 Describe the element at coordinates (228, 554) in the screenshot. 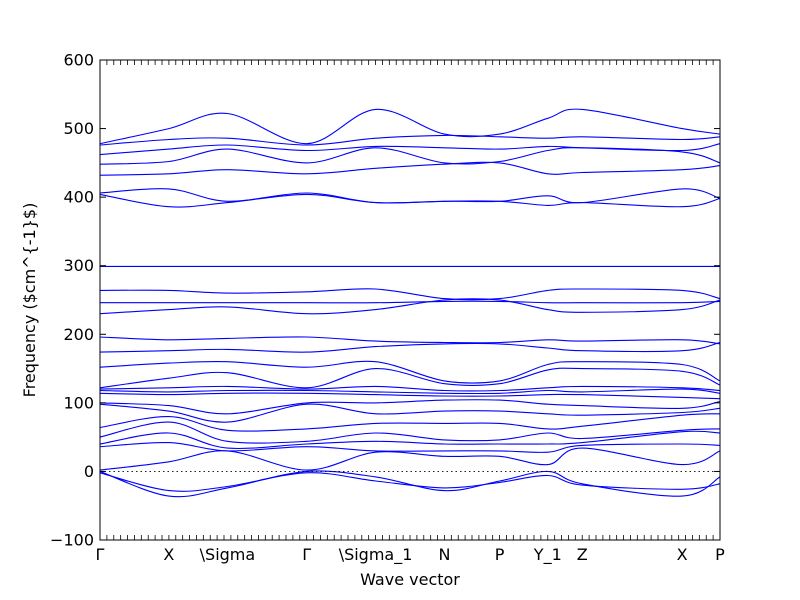

I see `x-tick-label-2: \Sigma` at that location.